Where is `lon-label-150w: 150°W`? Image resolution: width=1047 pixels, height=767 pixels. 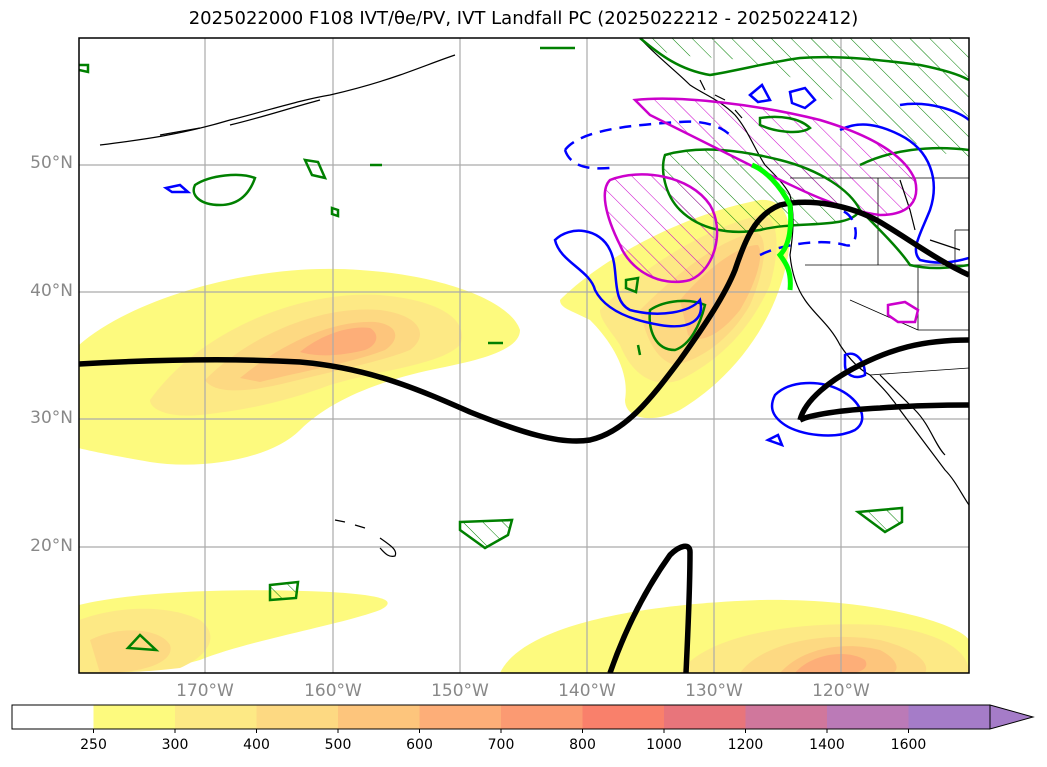
lon-label-150w: 150°W is located at coordinates (460, 691).